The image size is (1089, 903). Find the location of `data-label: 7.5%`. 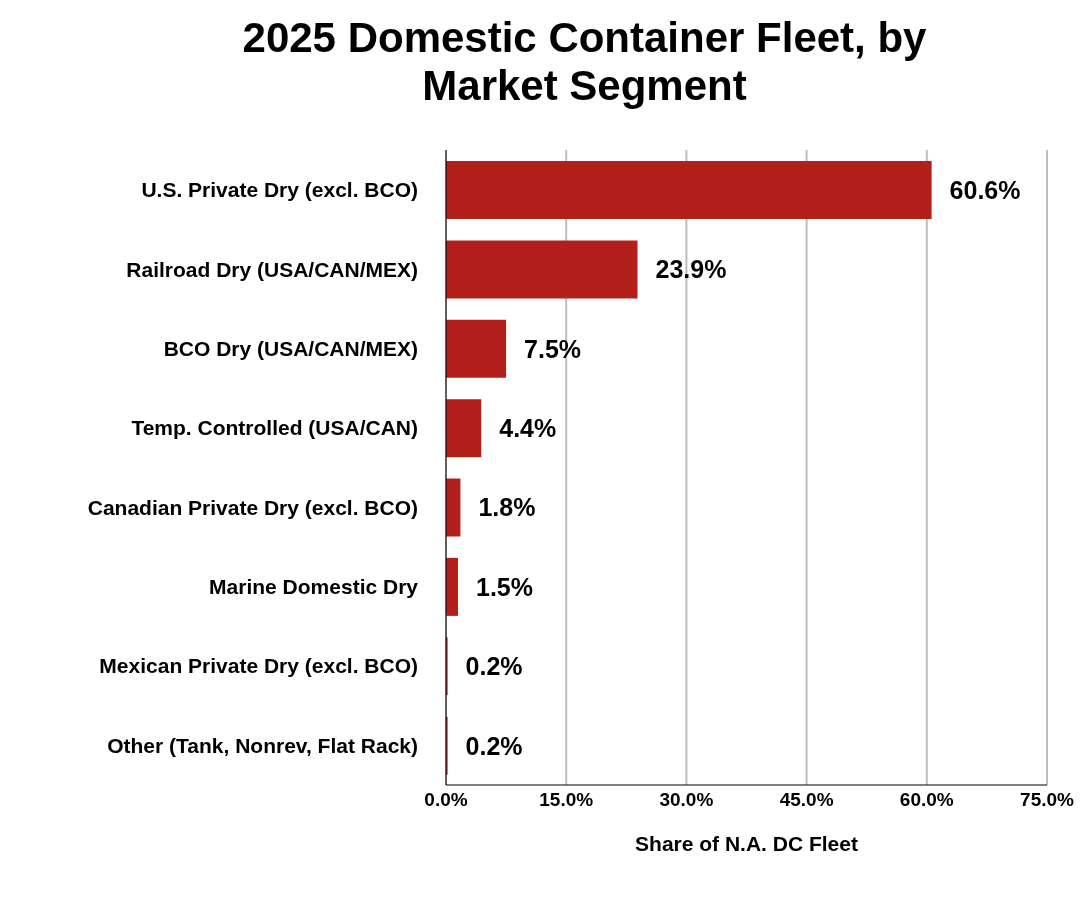

data-label: 7.5% is located at coordinates (553, 348).